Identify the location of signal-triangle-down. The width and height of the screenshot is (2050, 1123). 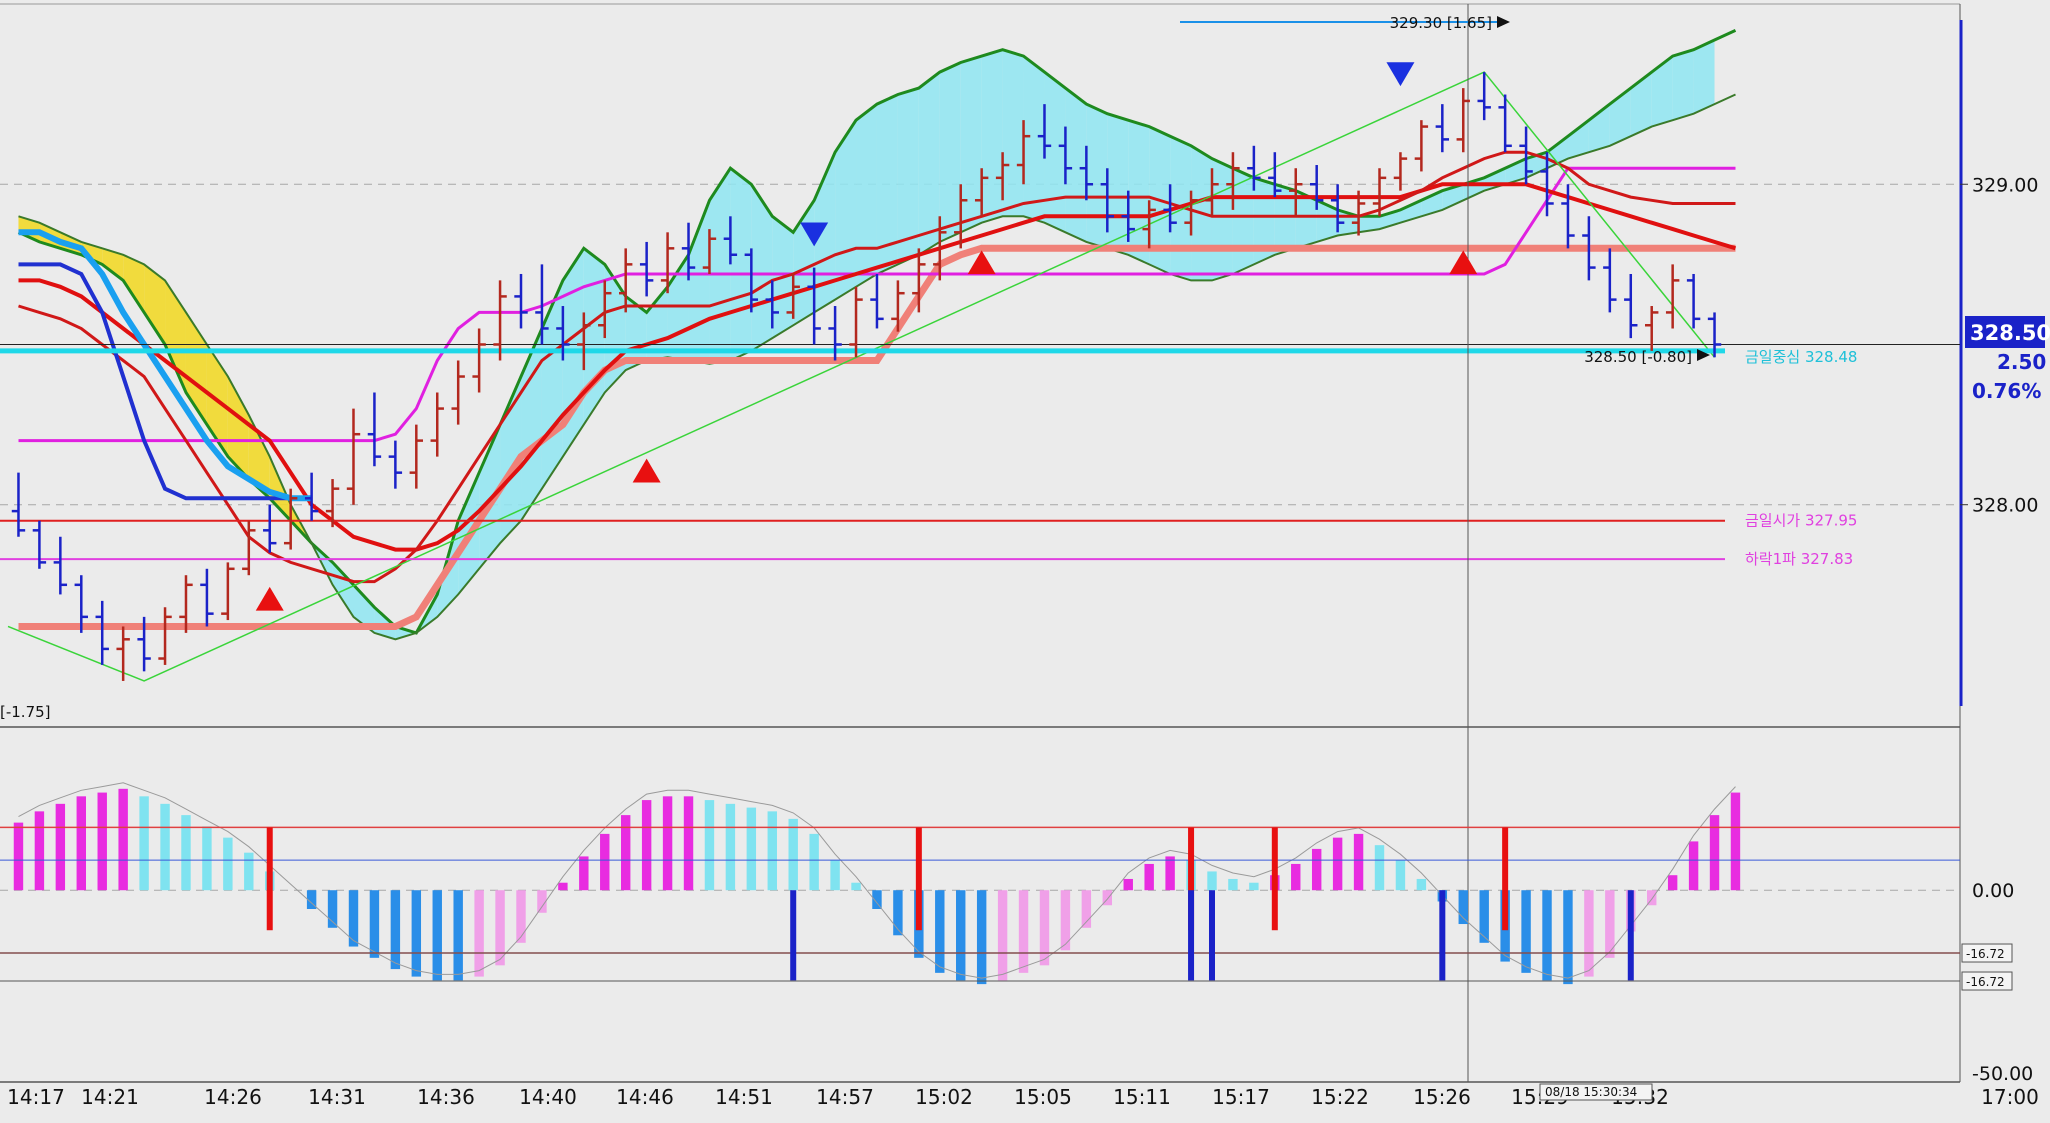
(1400, 74).